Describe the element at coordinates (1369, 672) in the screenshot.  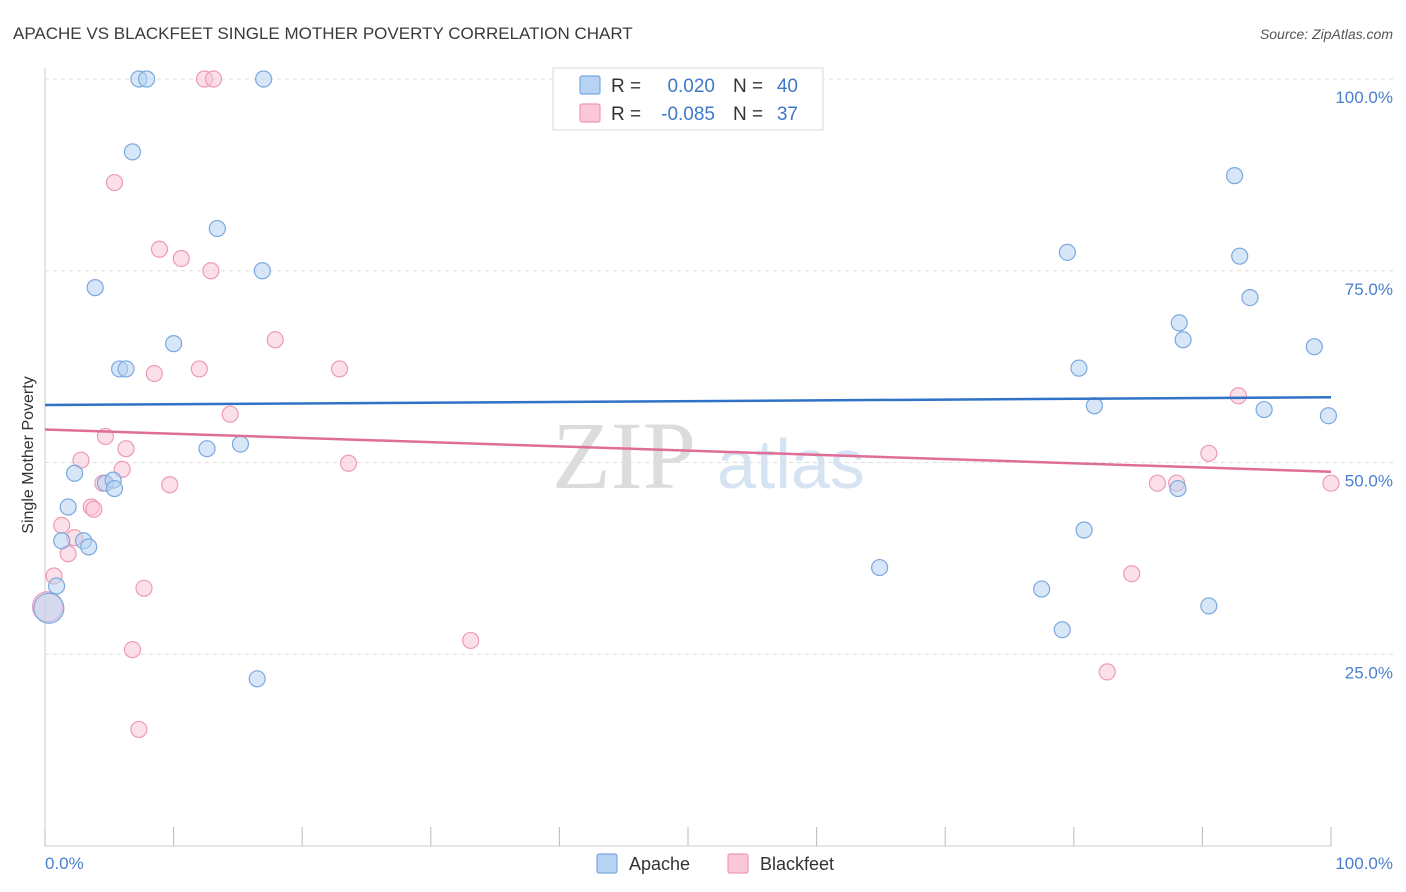
I see `y-tick-label-25: 25.0%` at that location.